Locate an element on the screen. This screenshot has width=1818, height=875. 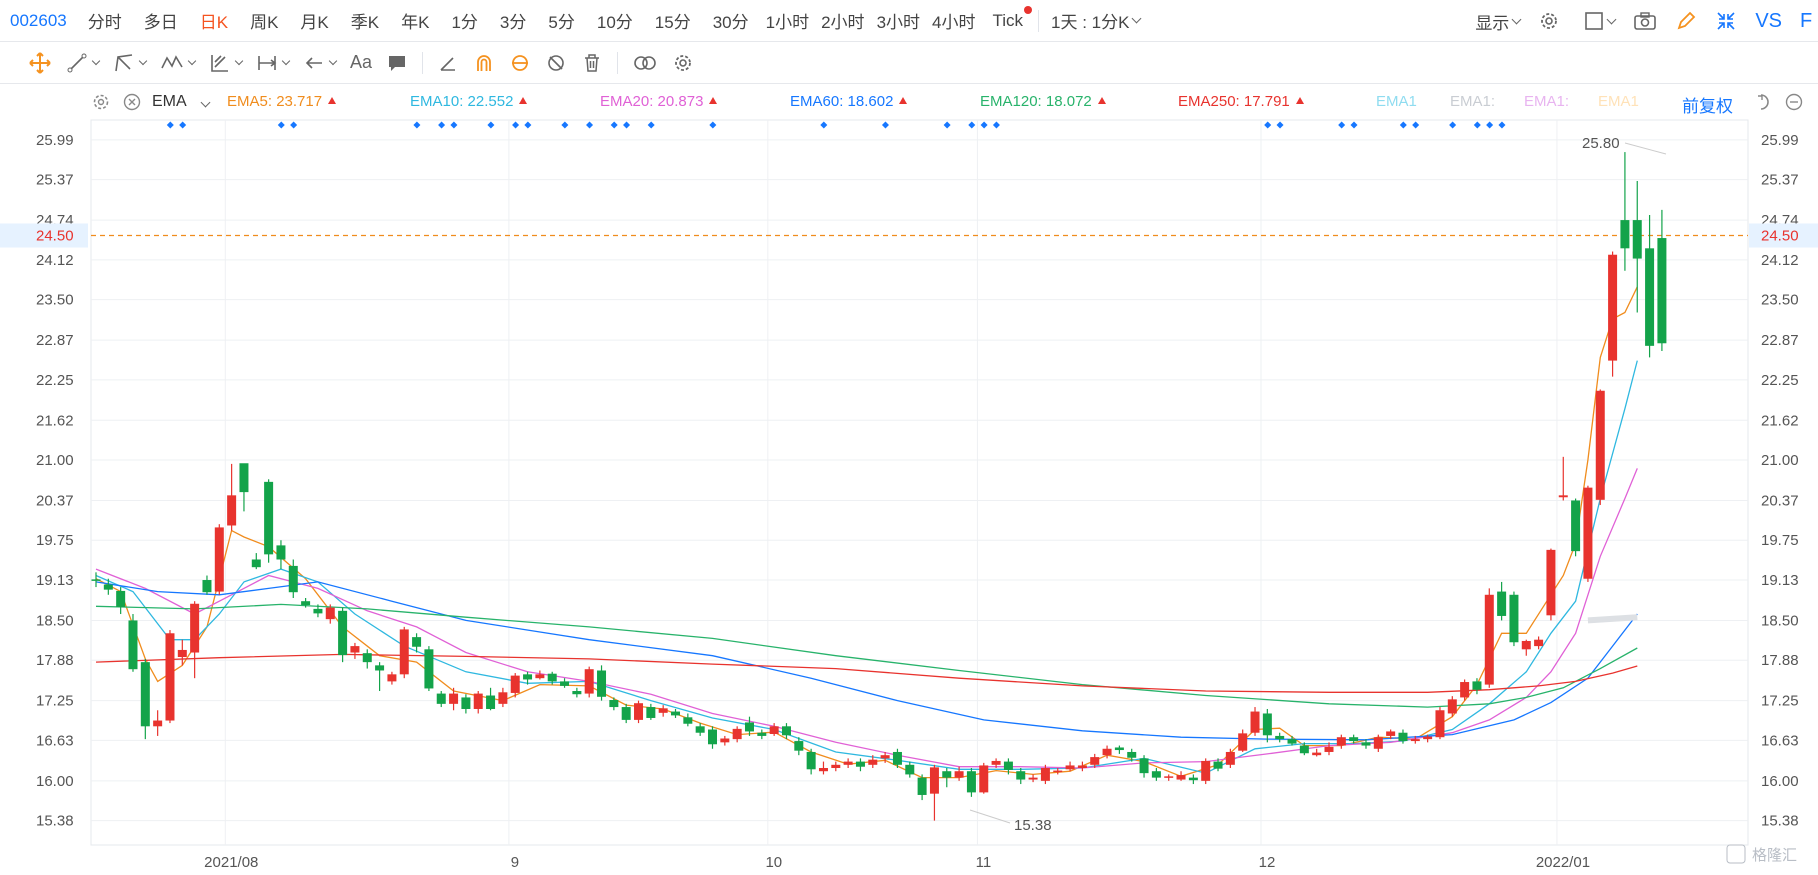
period-tab-month: 月K is located at coordinates (314, 22).